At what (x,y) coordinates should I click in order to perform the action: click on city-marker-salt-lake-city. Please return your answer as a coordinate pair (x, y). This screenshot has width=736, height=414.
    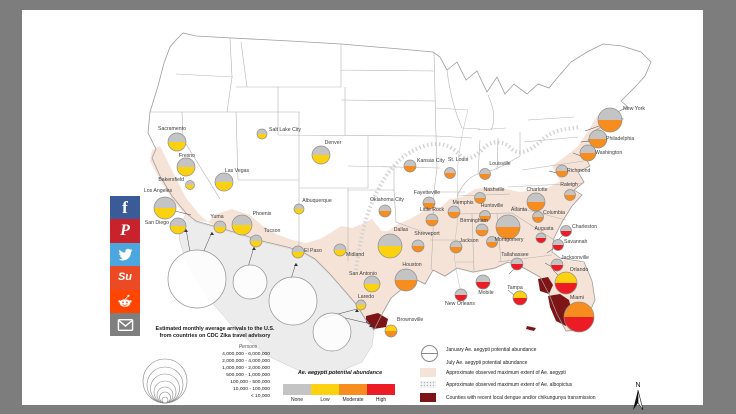
    Looking at the image, I should click on (262, 134).